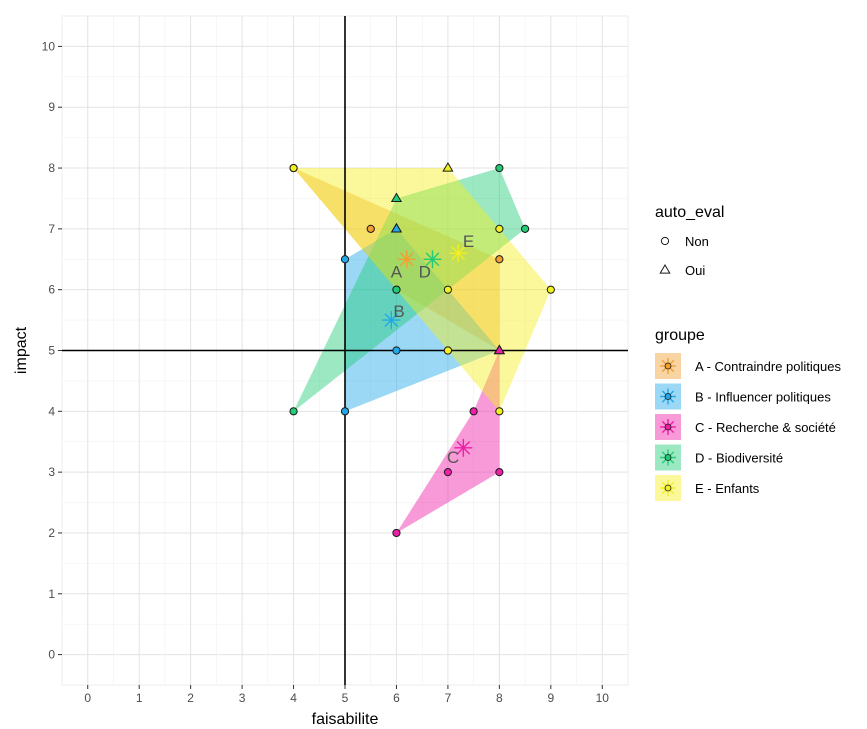  I want to click on y-tick-label: 3, so click(51, 472).